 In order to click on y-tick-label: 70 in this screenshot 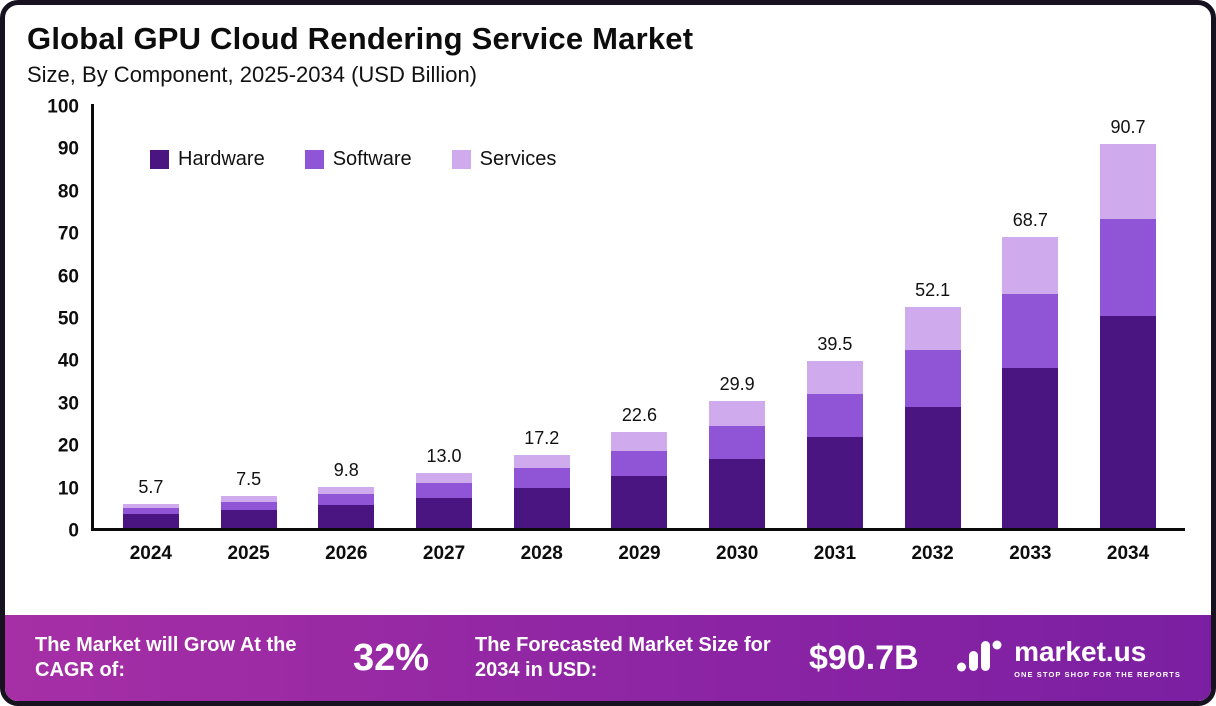, I will do `click(68, 234)`.